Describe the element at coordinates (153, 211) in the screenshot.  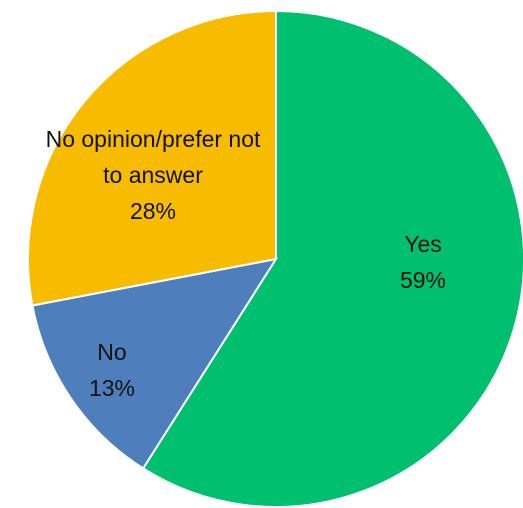
I see `slice-label-percent: 28%` at that location.